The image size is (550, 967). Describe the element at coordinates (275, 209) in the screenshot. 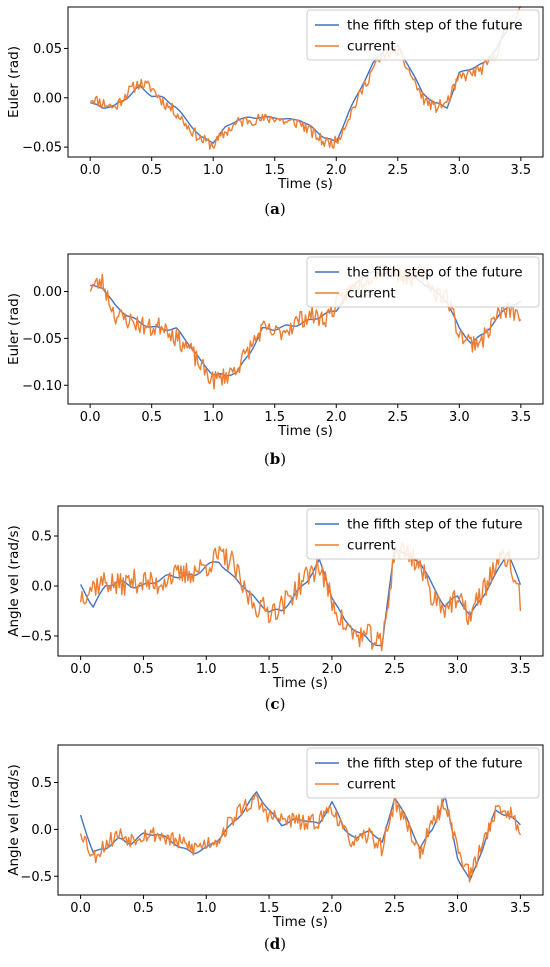

I see `caption-a: (a)` at that location.